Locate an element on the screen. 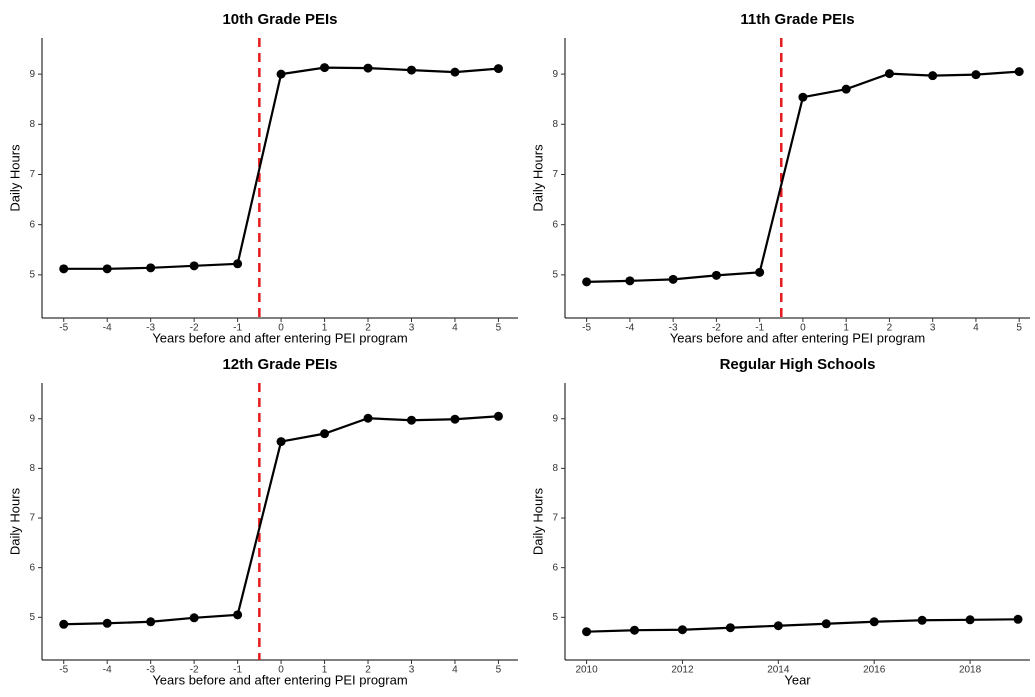  x-tick-label: 3 is located at coordinates (933, 328).